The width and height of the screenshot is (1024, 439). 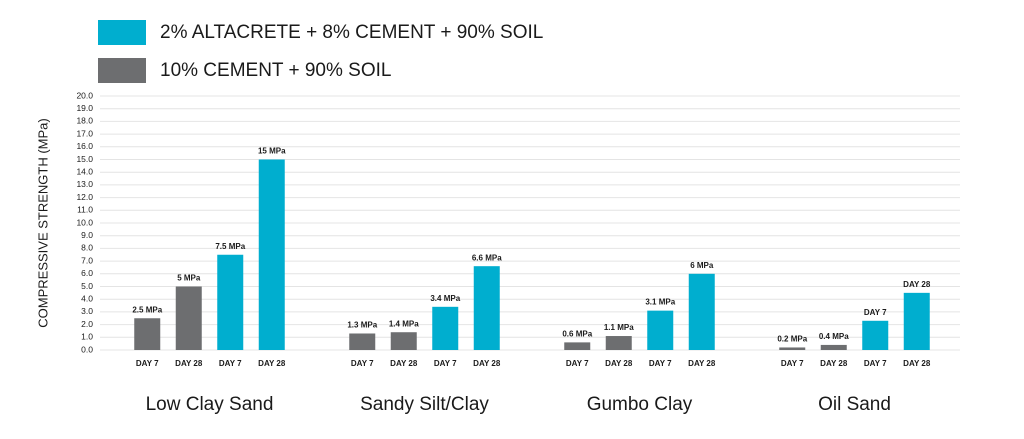 What do you see at coordinates (87, 311) in the screenshot?
I see `y-tick-label: 3.0` at bounding box center [87, 311].